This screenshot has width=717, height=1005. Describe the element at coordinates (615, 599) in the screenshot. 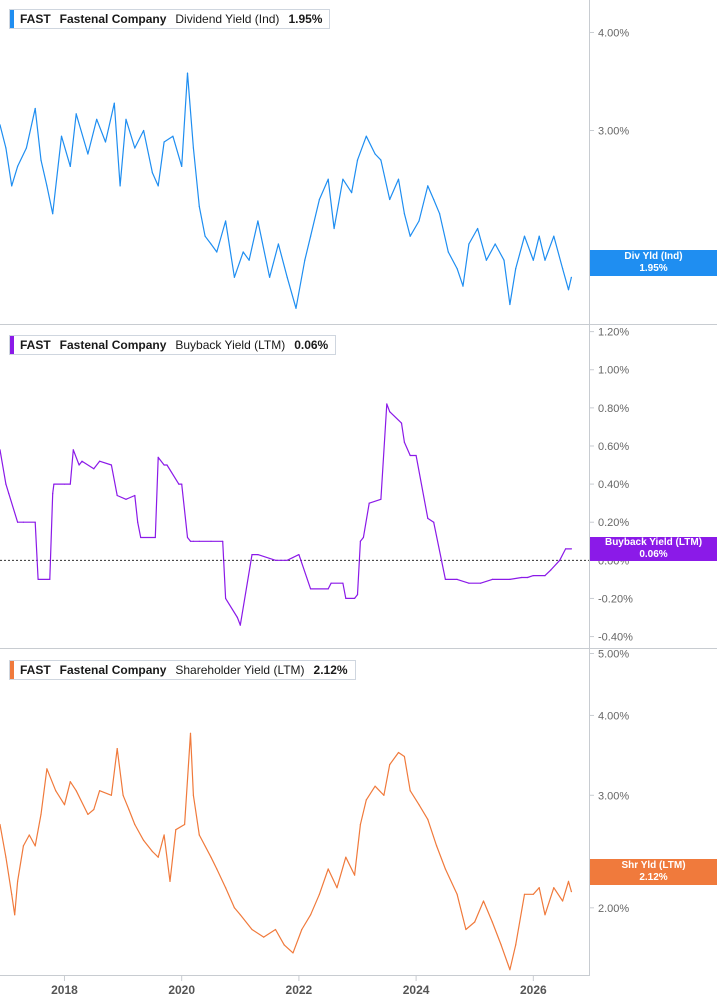

I see `y-tick-label: -0.20%` at that location.